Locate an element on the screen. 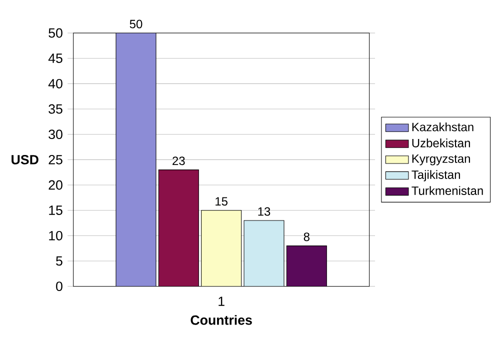 This screenshot has height=337, width=500. x-tick-label: 1 is located at coordinates (221, 301).